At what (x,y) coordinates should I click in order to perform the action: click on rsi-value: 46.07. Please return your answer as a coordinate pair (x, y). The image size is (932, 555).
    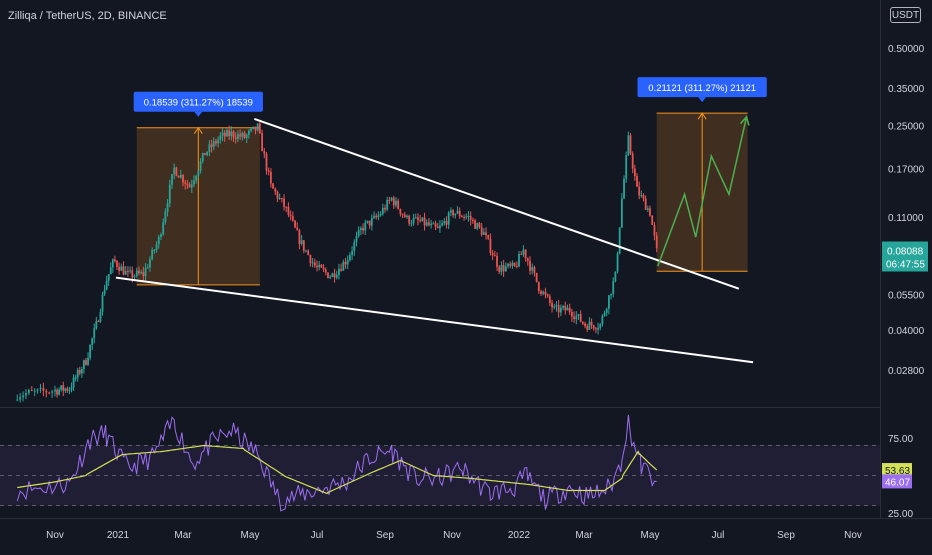
    Looking at the image, I should click on (897, 482).